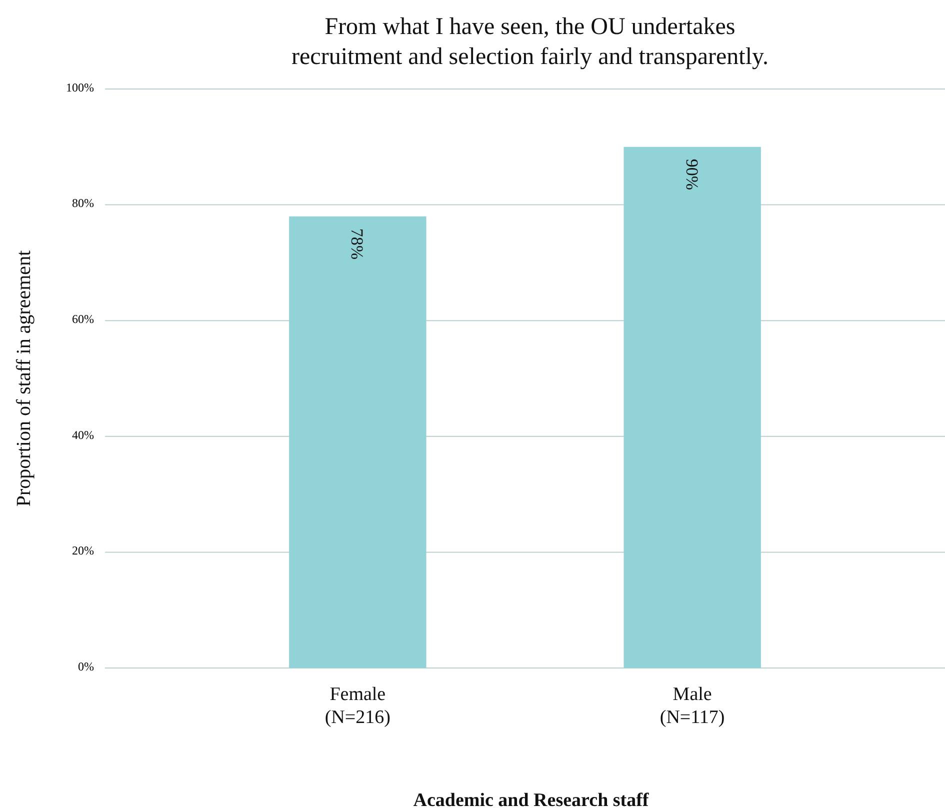  Describe the element at coordinates (692, 174) in the screenshot. I see `data-label: 90%` at that location.